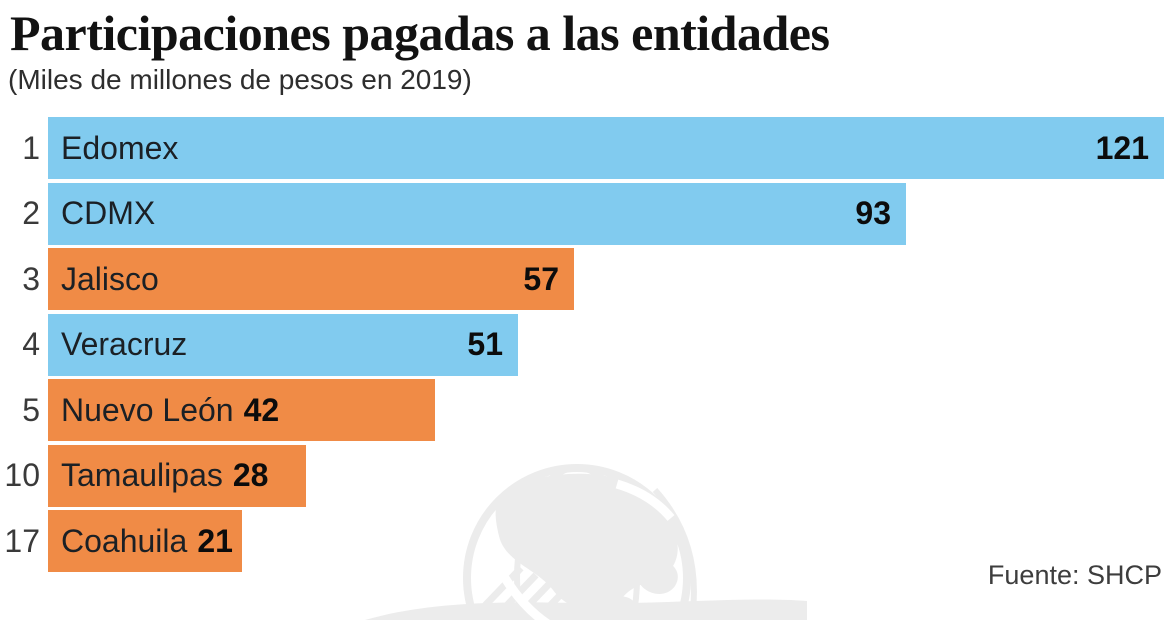 Image resolution: width=1168 pixels, height=620 pixels. What do you see at coordinates (31, 213) in the screenshot?
I see `rank-label: 2` at bounding box center [31, 213].